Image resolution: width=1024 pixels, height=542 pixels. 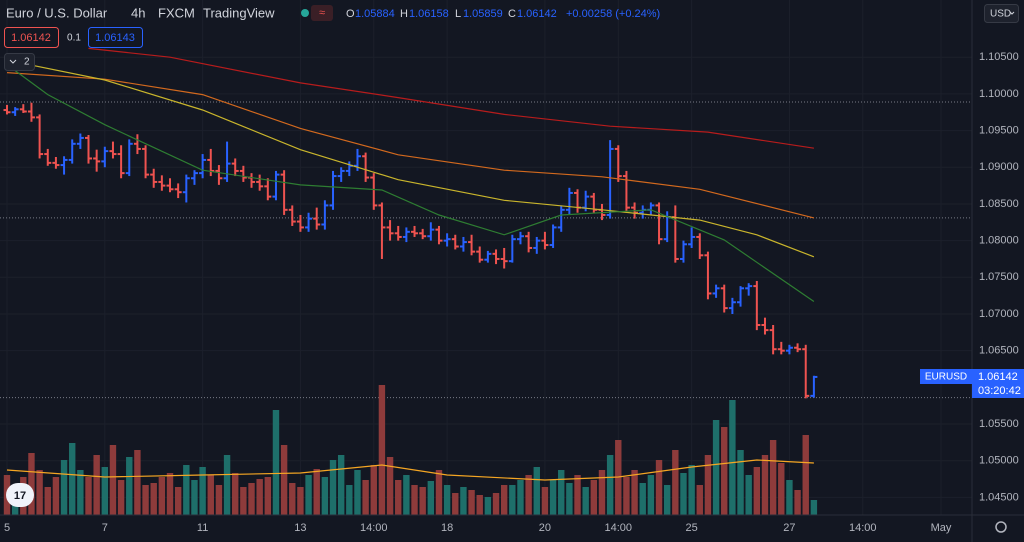 What do you see at coordinates (447, 528) in the screenshot?
I see `x-tick-label: 18` at bounding box center [447, 528].